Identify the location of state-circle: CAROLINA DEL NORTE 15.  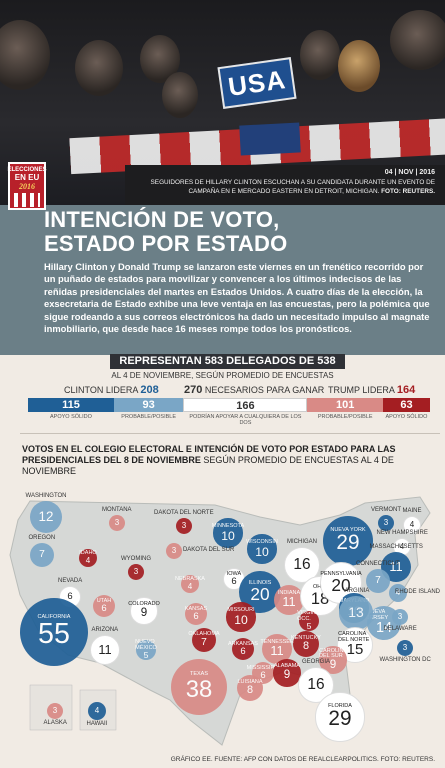
(355, 645).